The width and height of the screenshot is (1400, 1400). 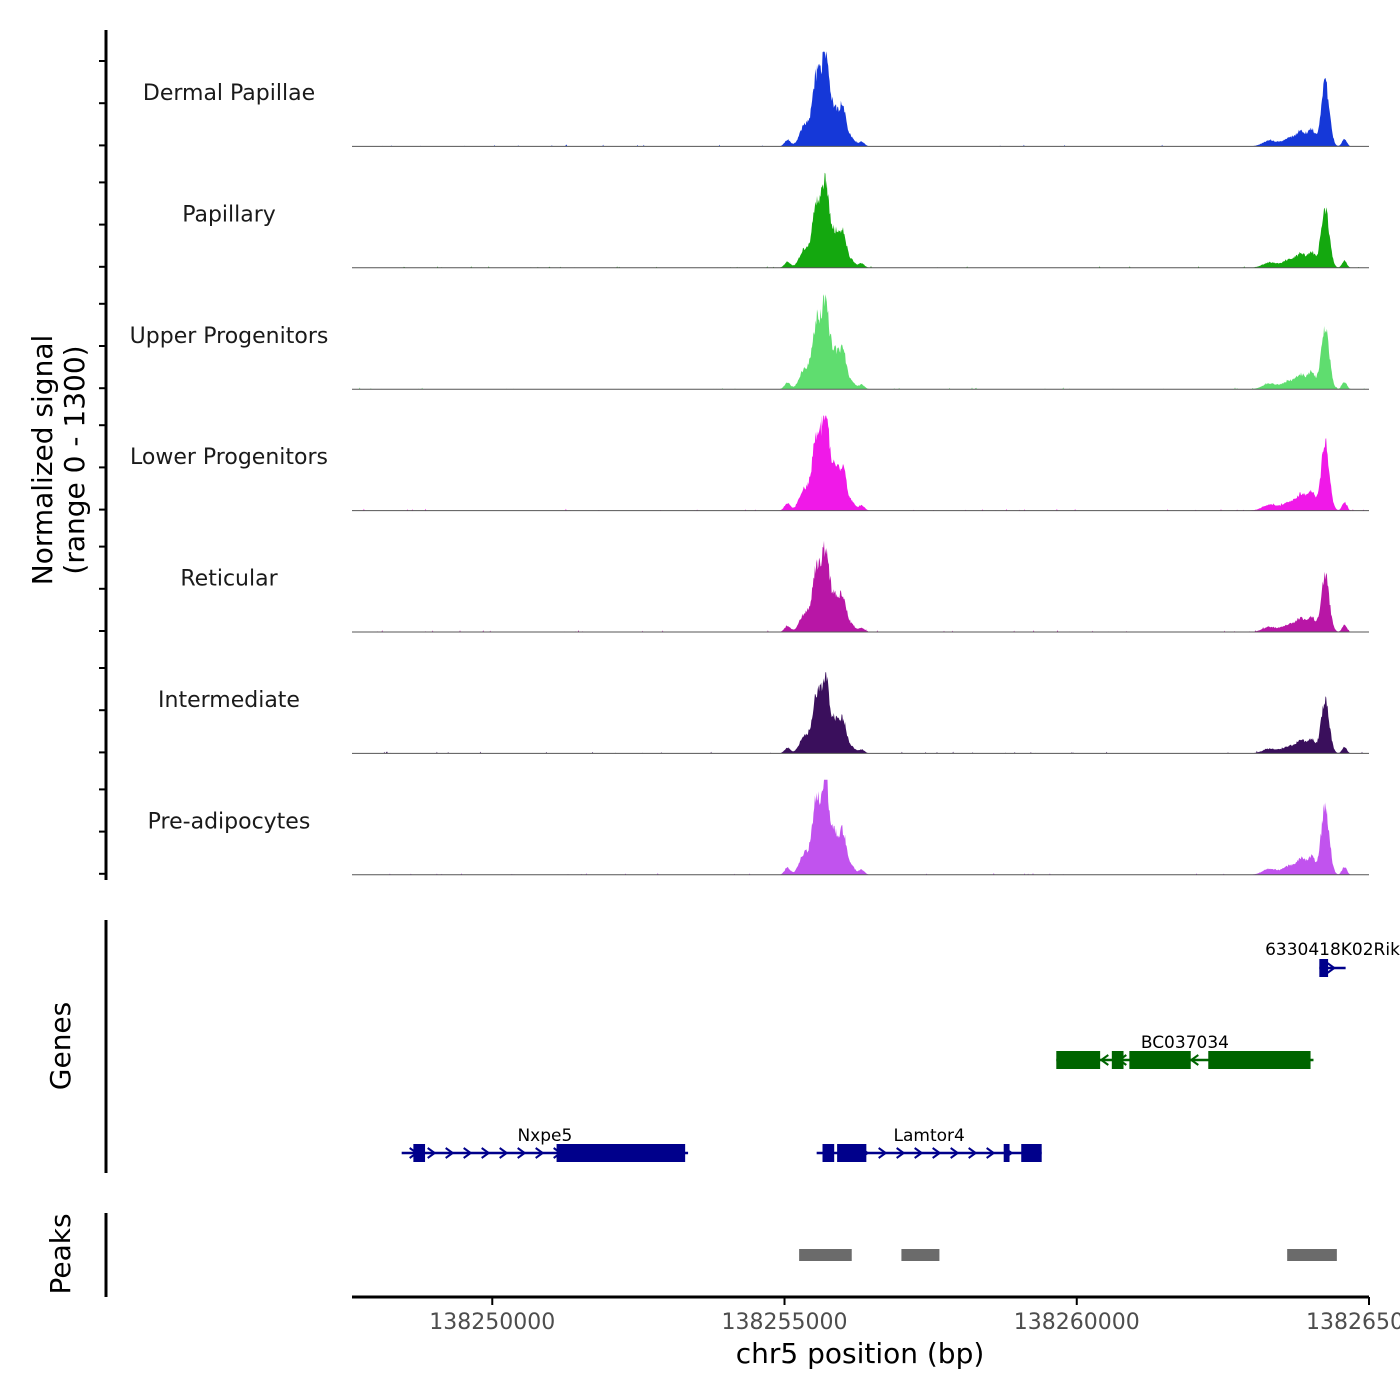 What do you see at coordinates (929, 1136) in the screenshot?
I see `gene-label: Lamtor4` at bounding box center [929, 1136].